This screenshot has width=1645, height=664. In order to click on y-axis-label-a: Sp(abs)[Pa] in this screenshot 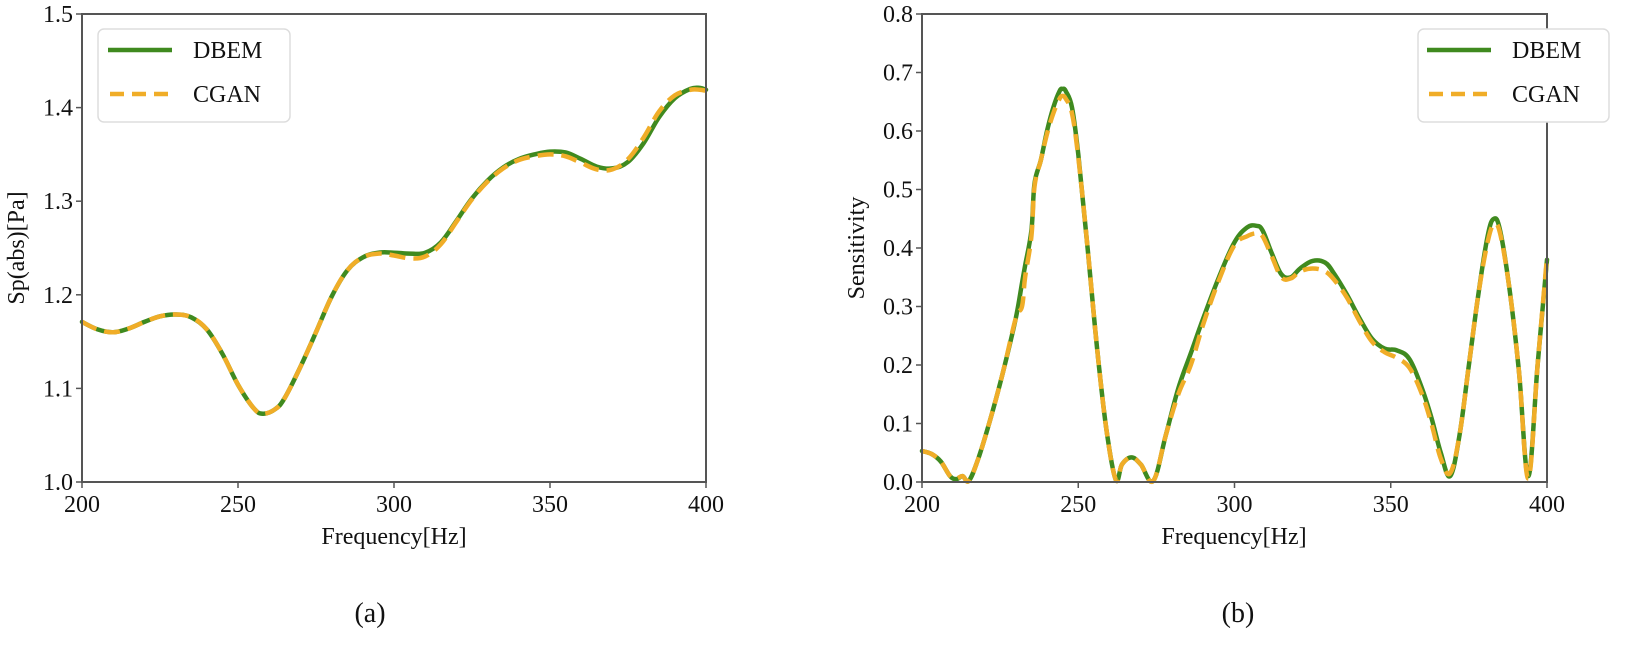, I will do `click(17, 247)`.